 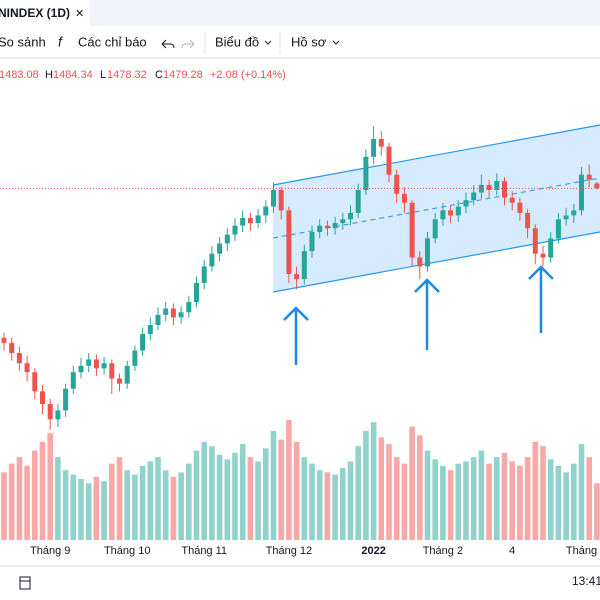 What do you see at coordinates (237, 41) in the screenshot?
I see `chart-type-button: Biểu đồ` at bounding box center [237, 41].